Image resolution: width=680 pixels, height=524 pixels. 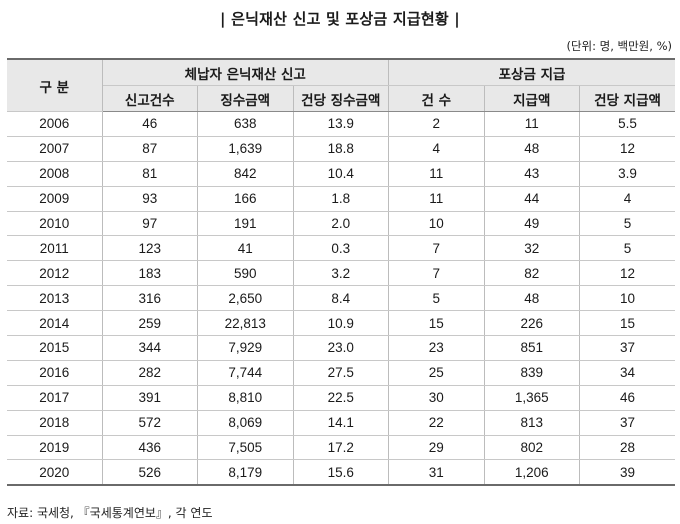 I want to click on table-row: 2015 344 7,929 23.0 23 851 37, so click(x=341, y=348).